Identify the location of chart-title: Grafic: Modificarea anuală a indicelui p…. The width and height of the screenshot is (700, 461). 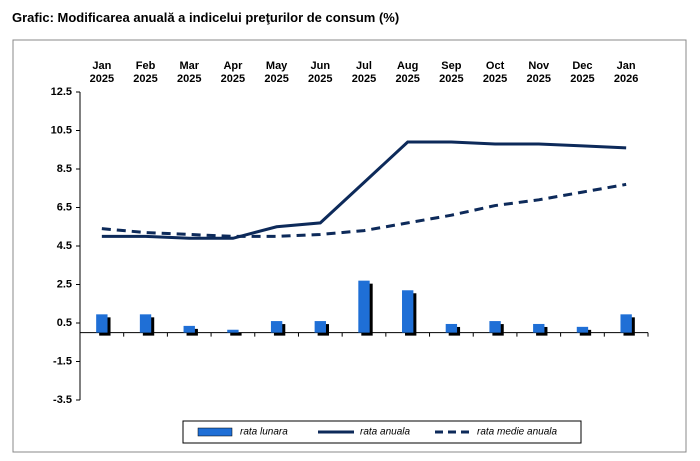
(206, 17).